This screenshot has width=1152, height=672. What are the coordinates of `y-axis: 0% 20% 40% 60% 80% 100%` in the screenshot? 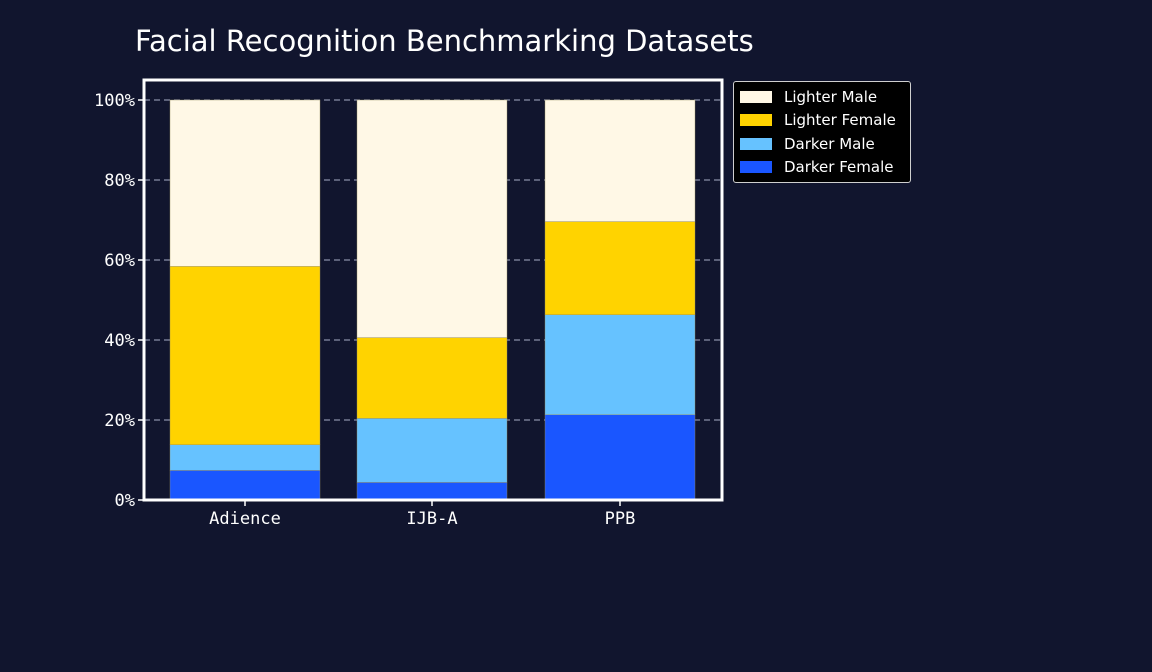 It's located at (119, 301).